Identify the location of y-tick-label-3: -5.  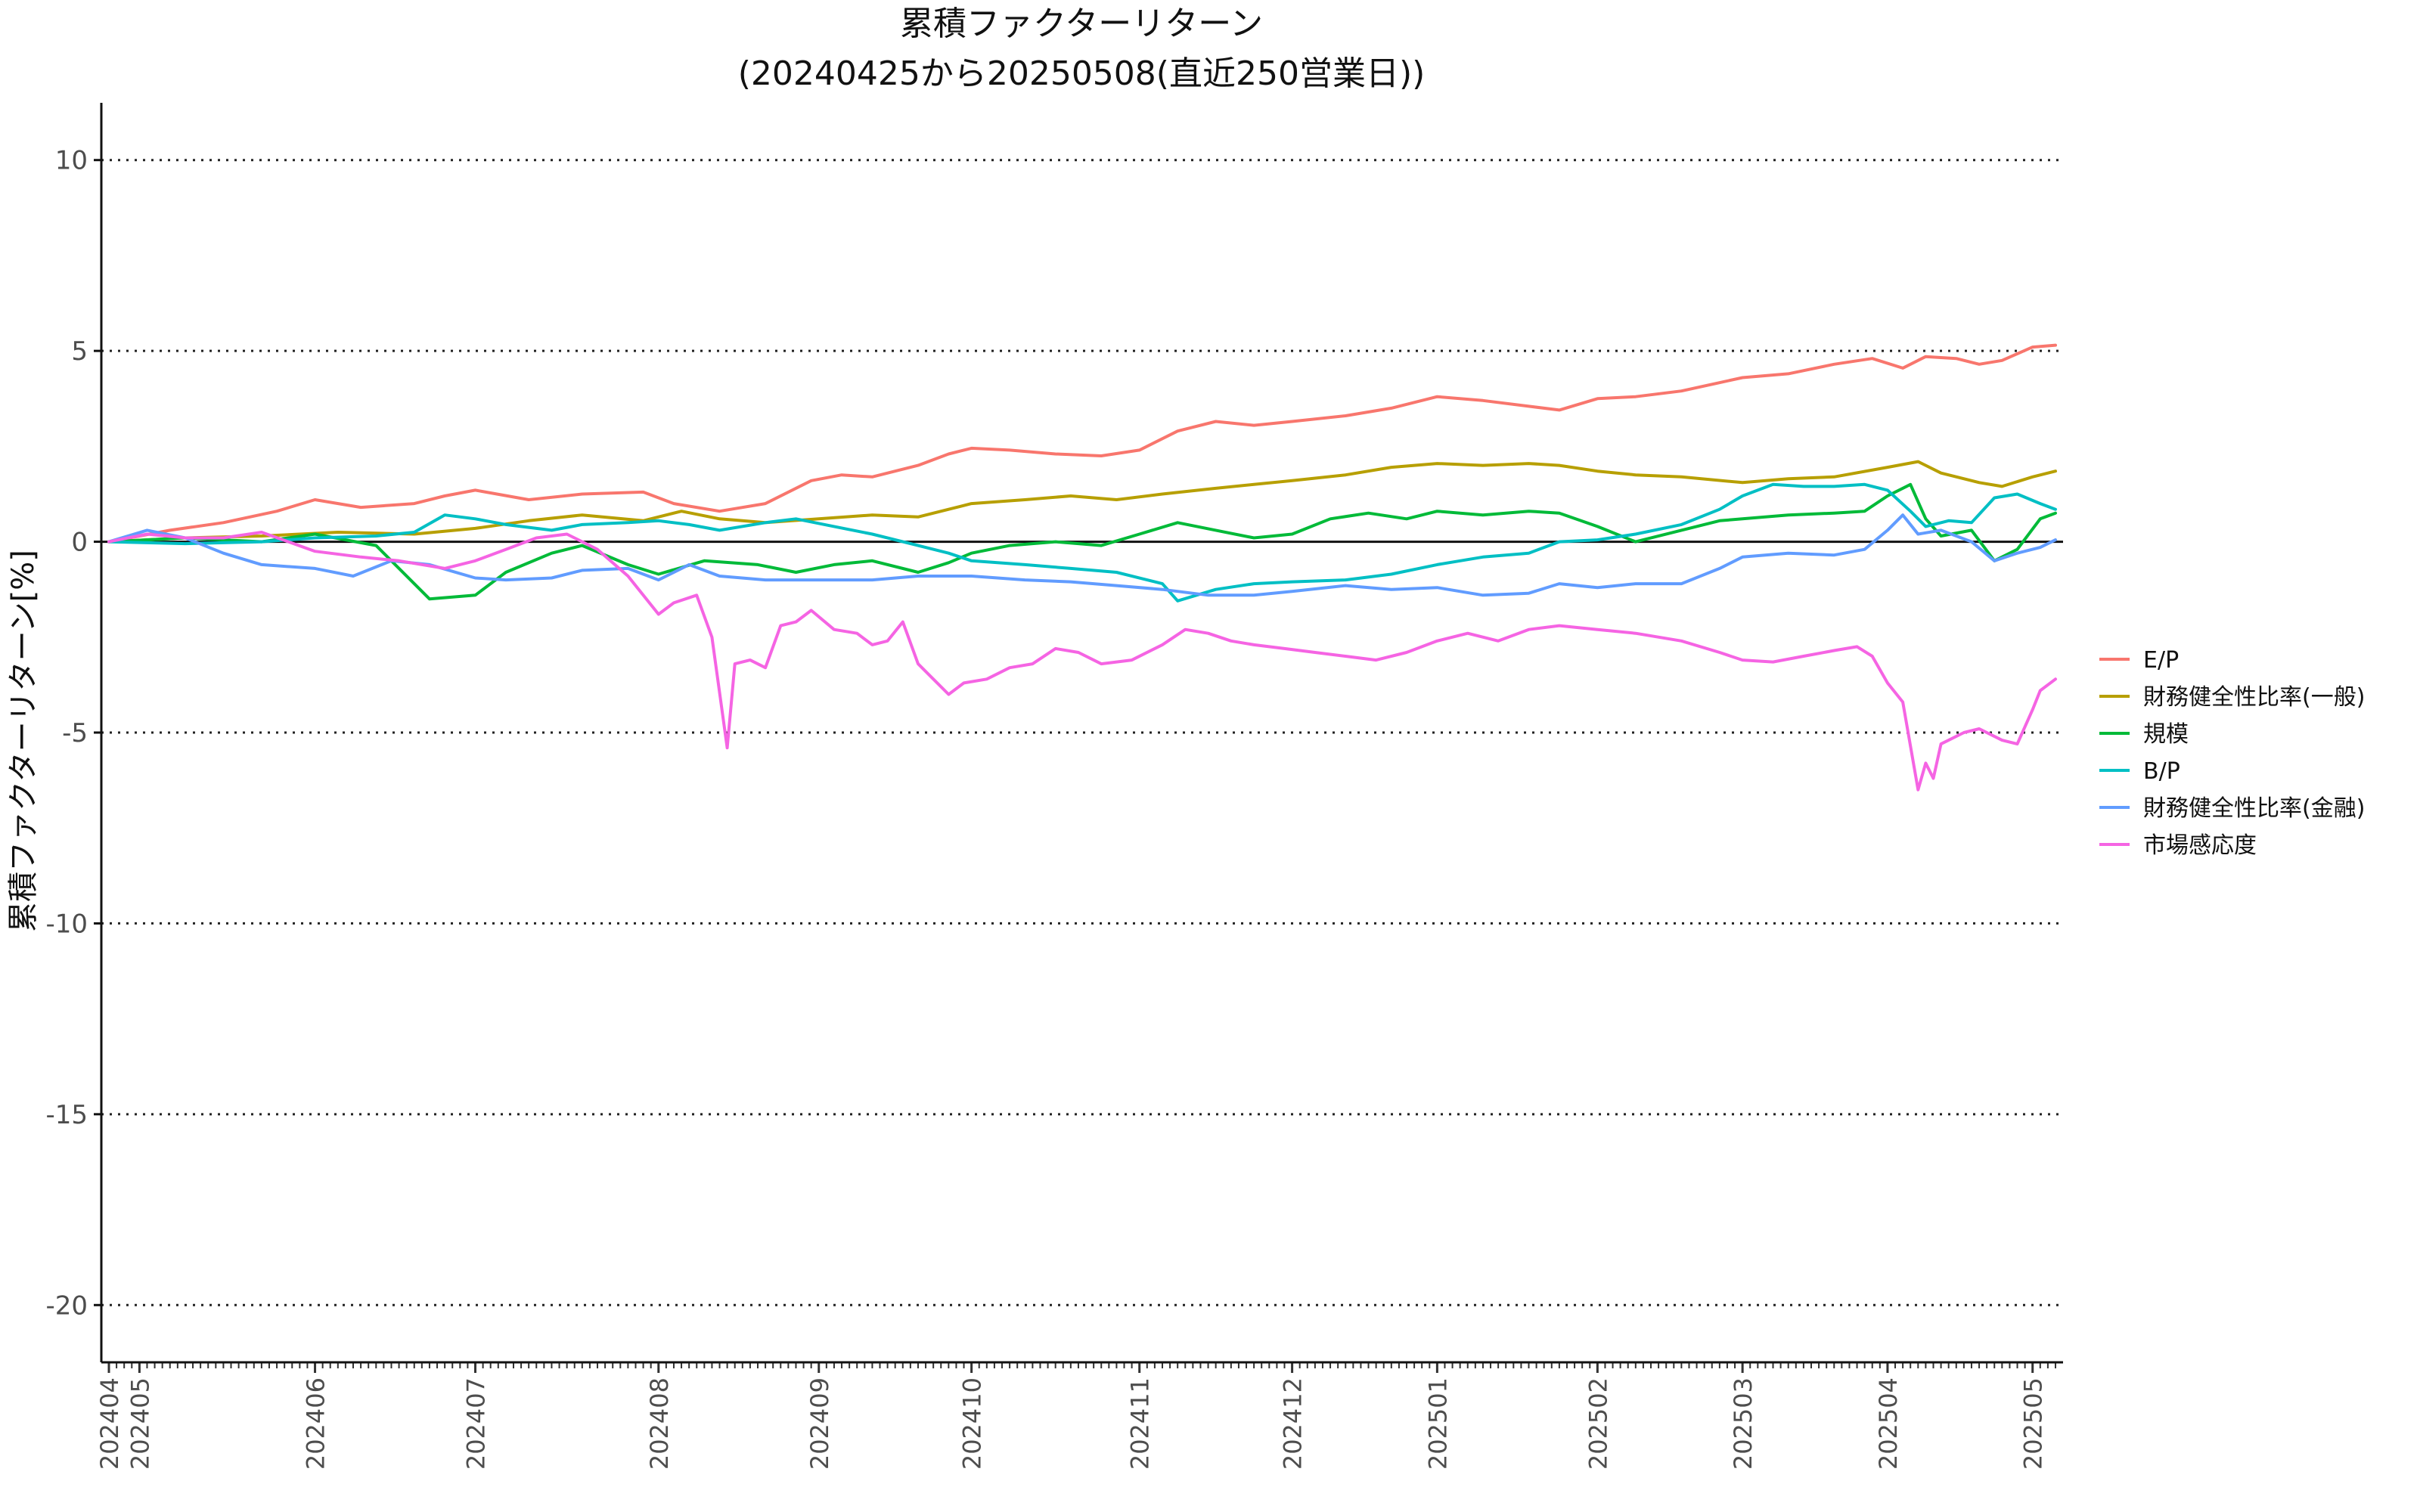
(75, 733).